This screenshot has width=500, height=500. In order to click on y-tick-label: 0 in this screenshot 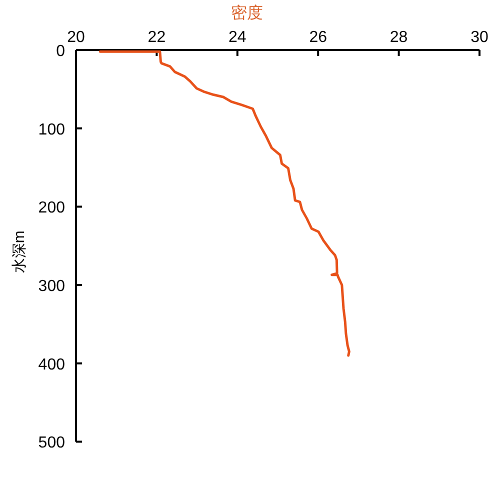, I will do `click(61, 51)`.